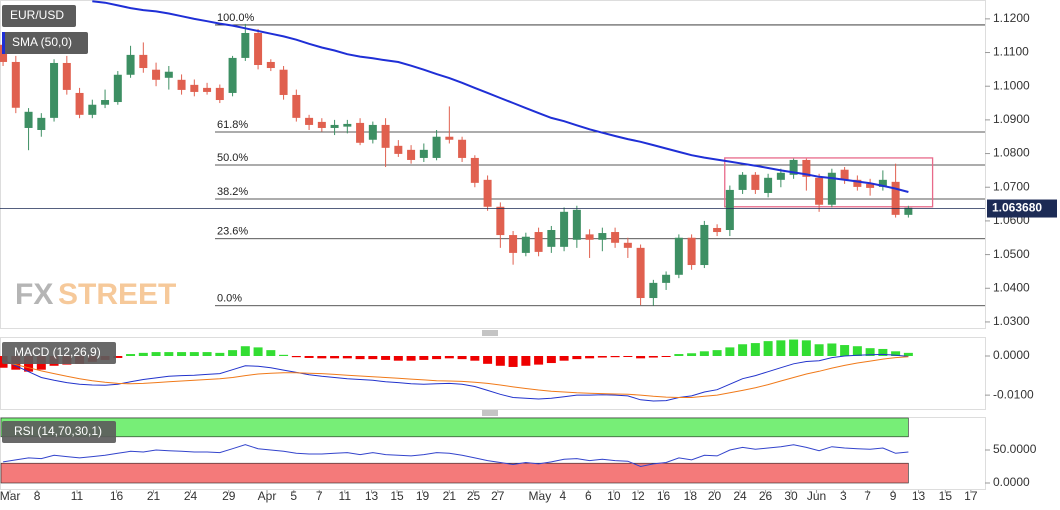  I want to click on y-tick-label: 0.0000, so click(1011, 482).